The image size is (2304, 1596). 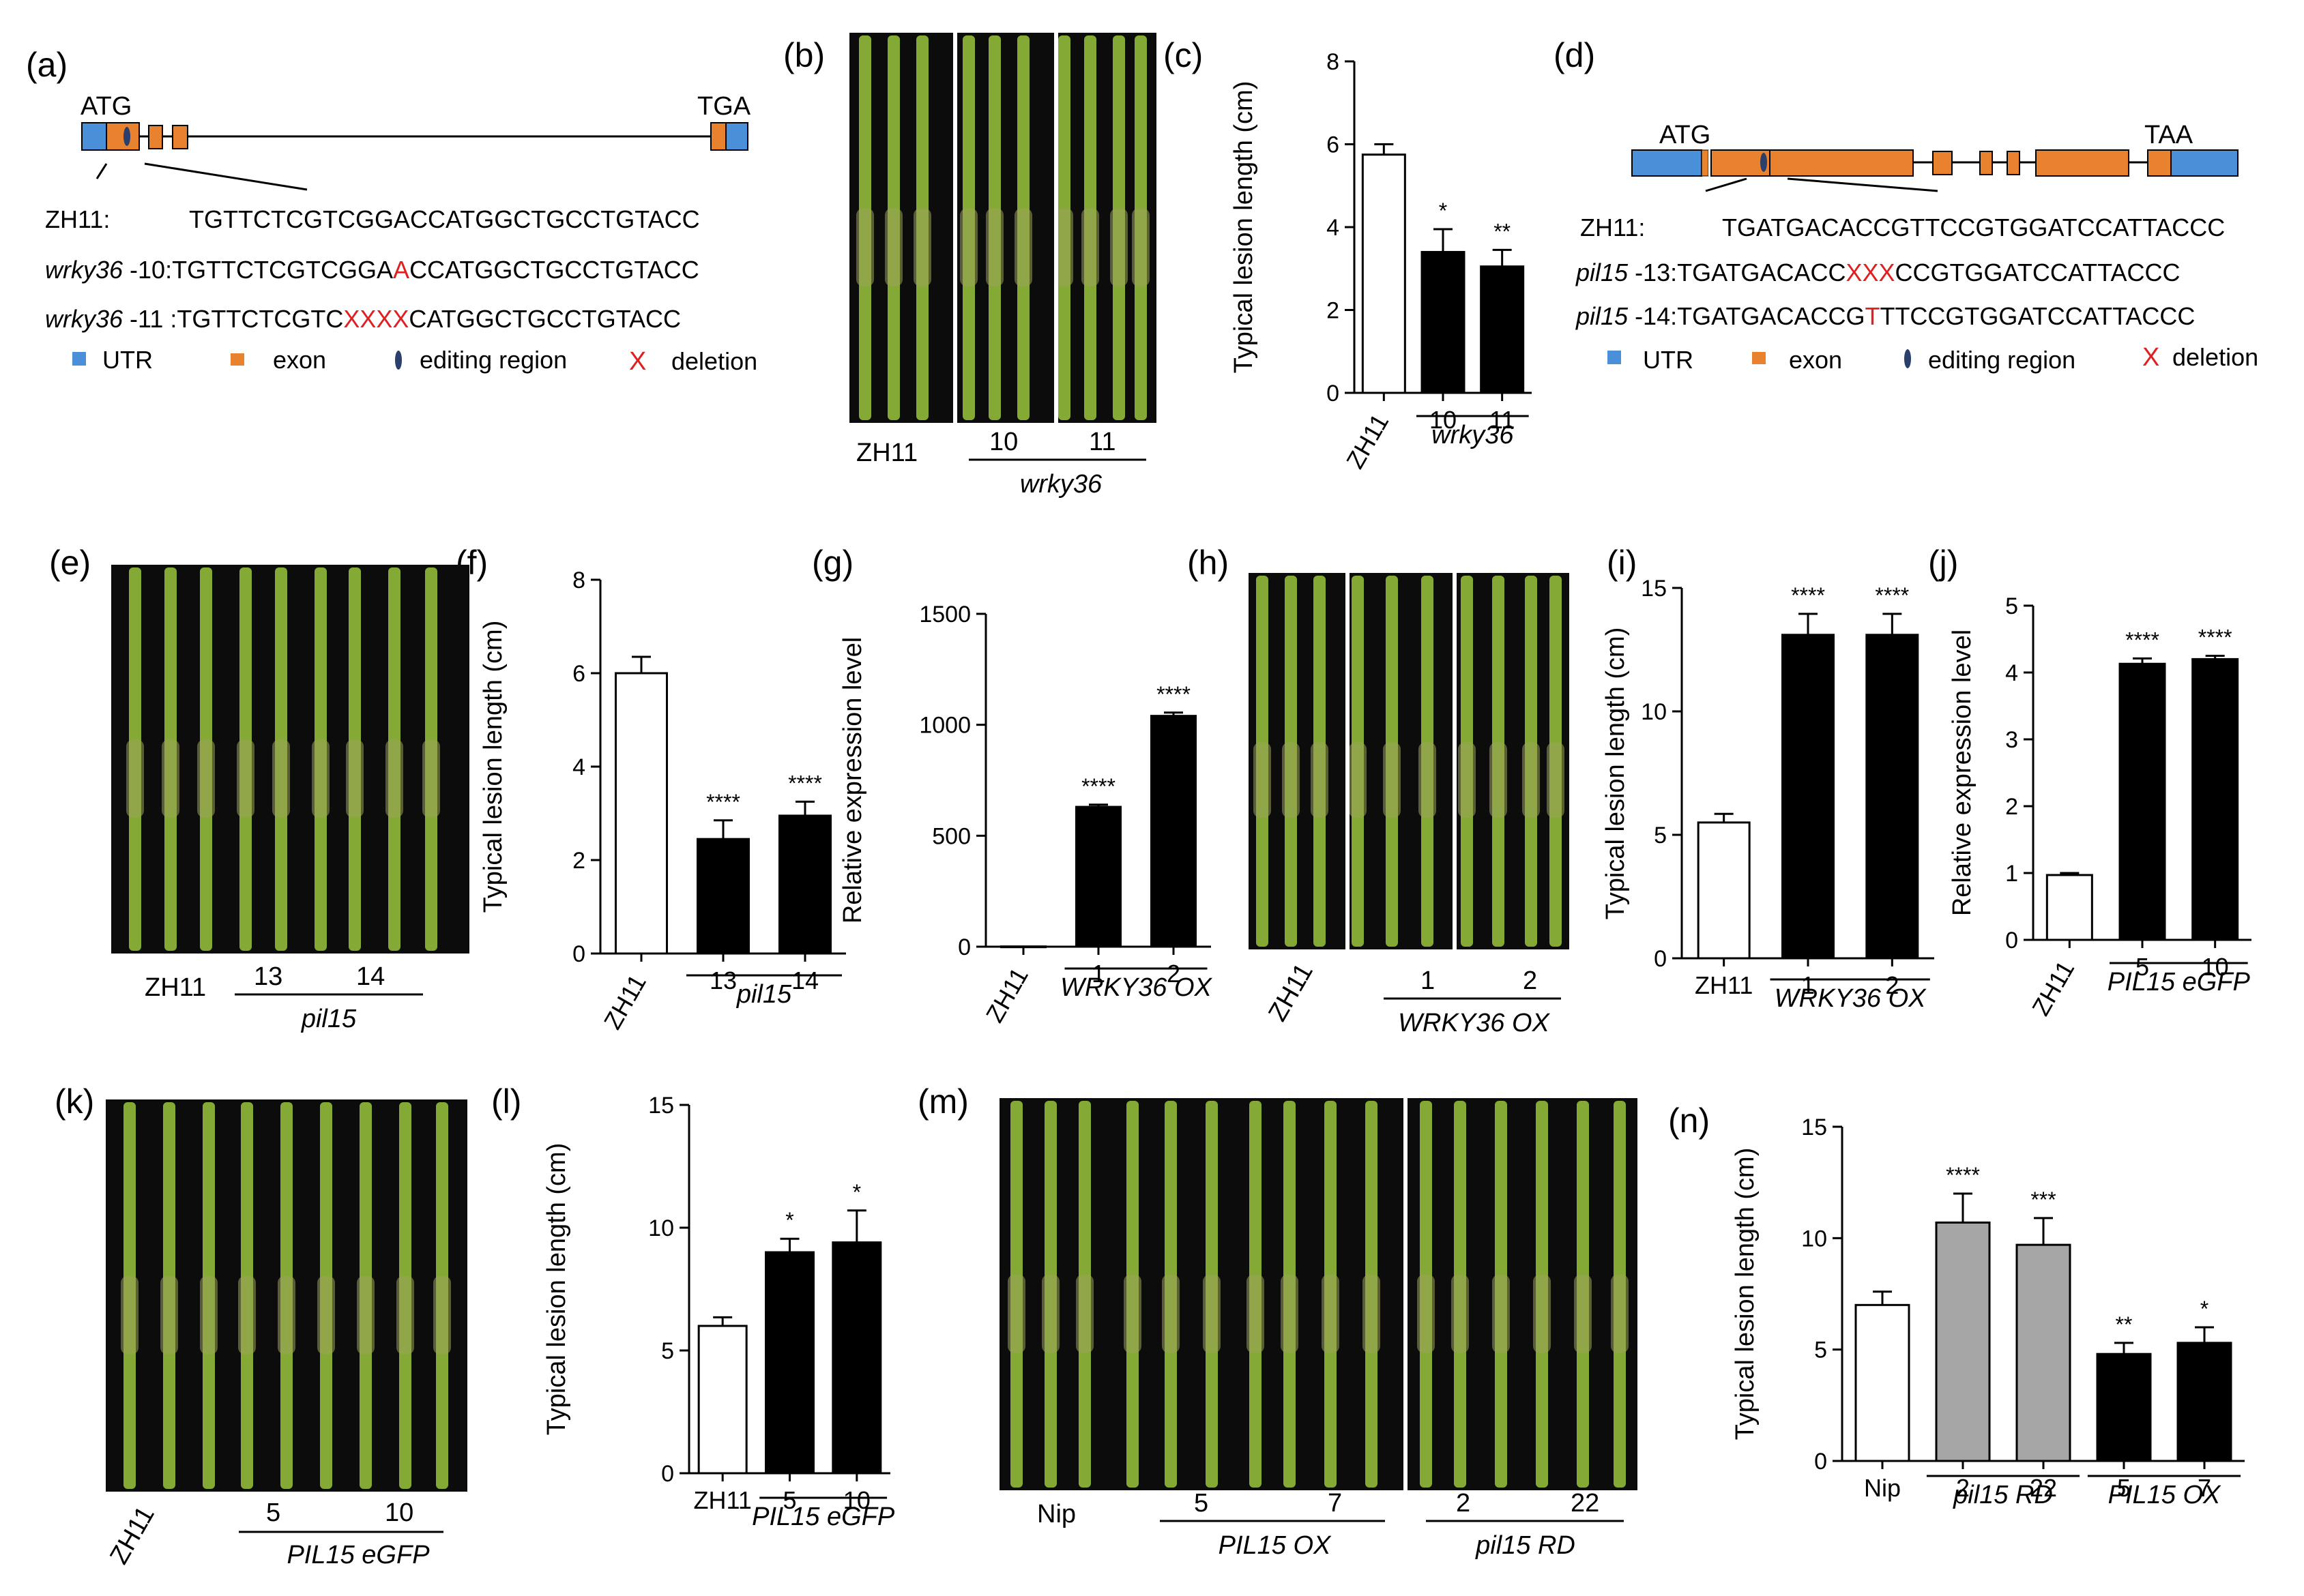 I want to click on exon-legend-d: exon, so click(x=1816, y=360).